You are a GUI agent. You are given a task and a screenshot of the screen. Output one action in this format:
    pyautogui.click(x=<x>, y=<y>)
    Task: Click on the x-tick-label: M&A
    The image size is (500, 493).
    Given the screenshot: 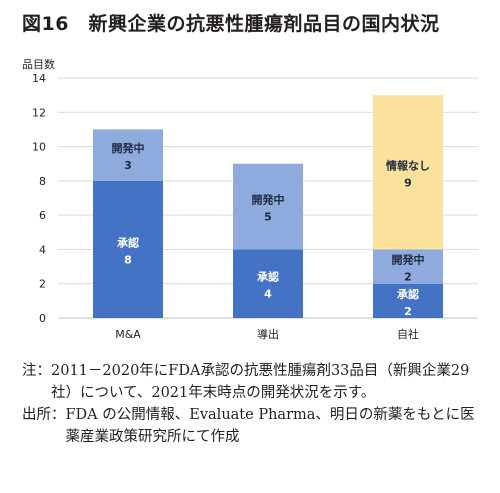 What is the action you would take?
    pyautogui.click(x=128, y=334)
    